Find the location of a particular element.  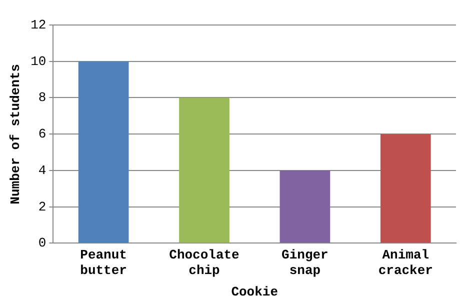

y-tick-label: 10 is located at coordinates (38, 61).